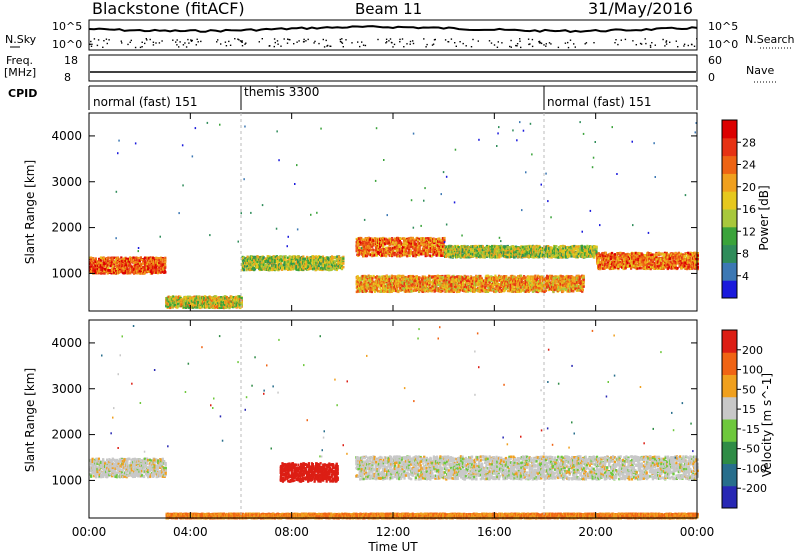  Describe the element at coordinates (71, 60) in the screenshot. I see `freq-tick-top: 18` at that location.